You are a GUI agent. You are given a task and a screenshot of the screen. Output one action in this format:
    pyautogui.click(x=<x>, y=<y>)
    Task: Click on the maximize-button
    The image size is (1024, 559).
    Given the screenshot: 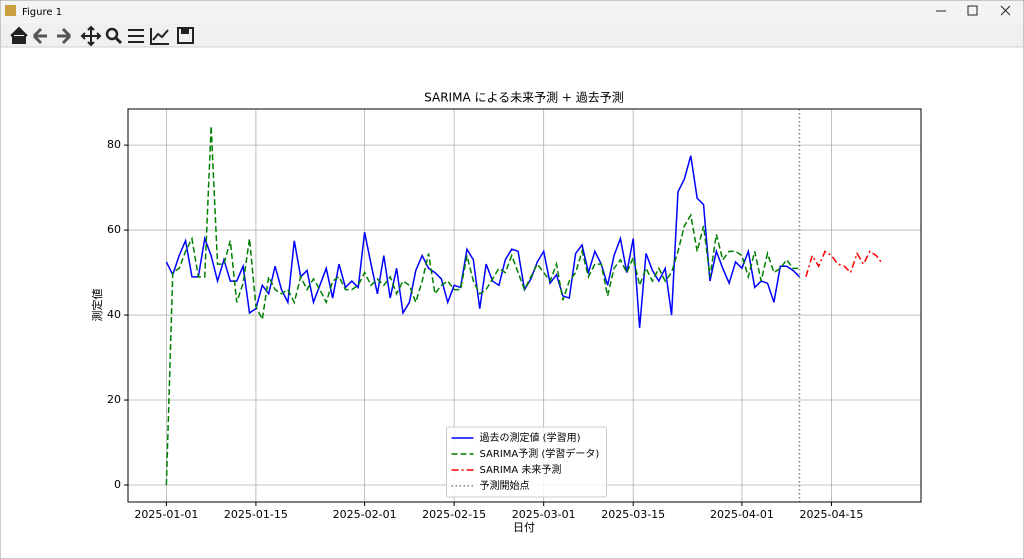 What is the action you would take?
    pyautogui.click(x=972, y=10)
    